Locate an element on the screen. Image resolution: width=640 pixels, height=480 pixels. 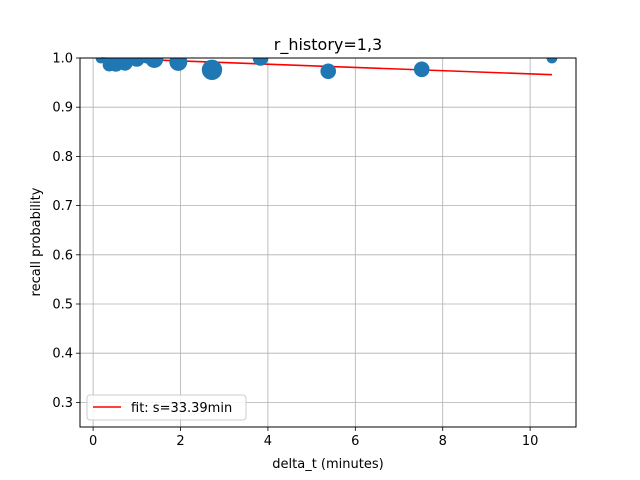
y-tick-label: 1.0 is located at coordinates (62, 59).